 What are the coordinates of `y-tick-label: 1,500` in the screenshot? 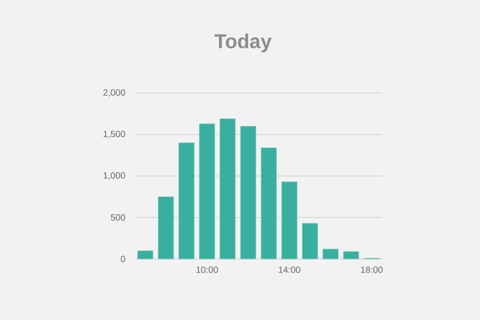 It's located at (115, 134).